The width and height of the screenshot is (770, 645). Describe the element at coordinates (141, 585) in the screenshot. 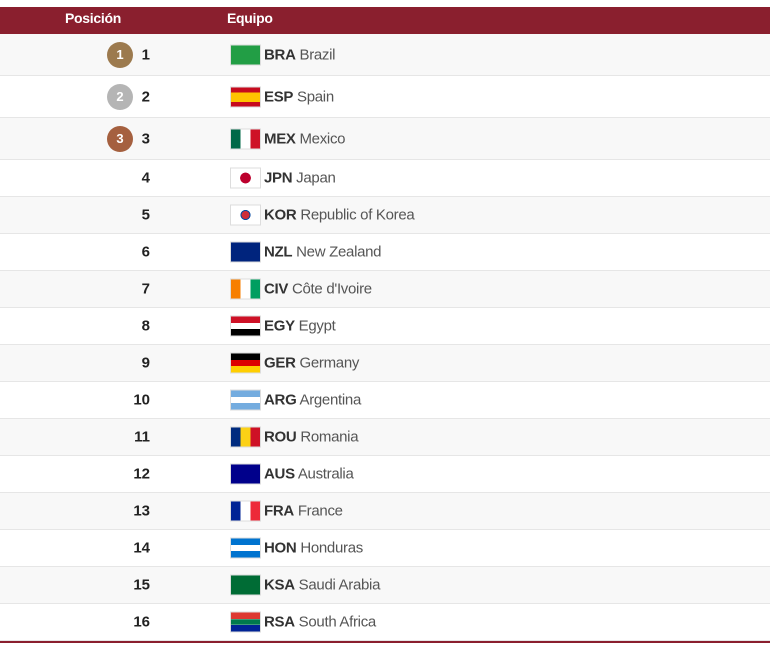

I see `position: 15` at that location.